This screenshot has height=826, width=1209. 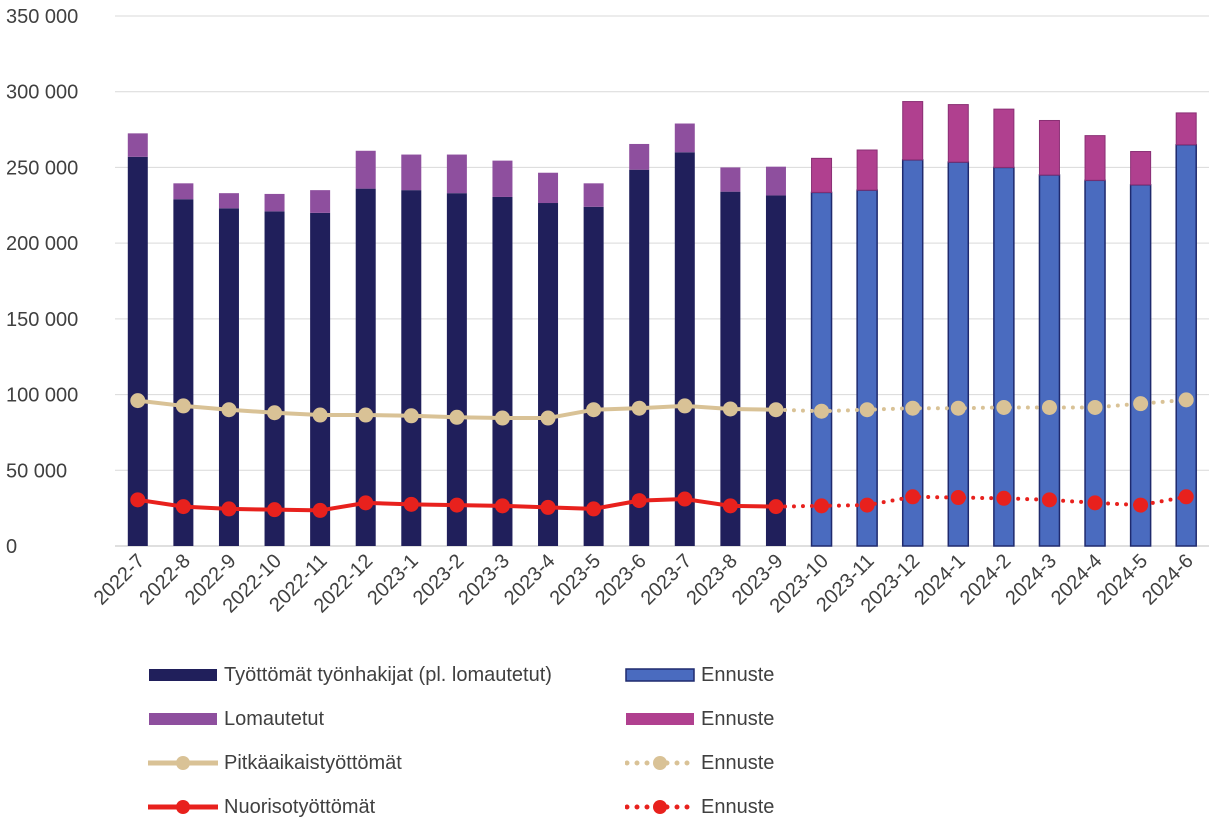 What do you see at coordinates (165, 580) in the screenshot?
I see `x-tick-label: 2022-8` at bounding box center [165, 580].